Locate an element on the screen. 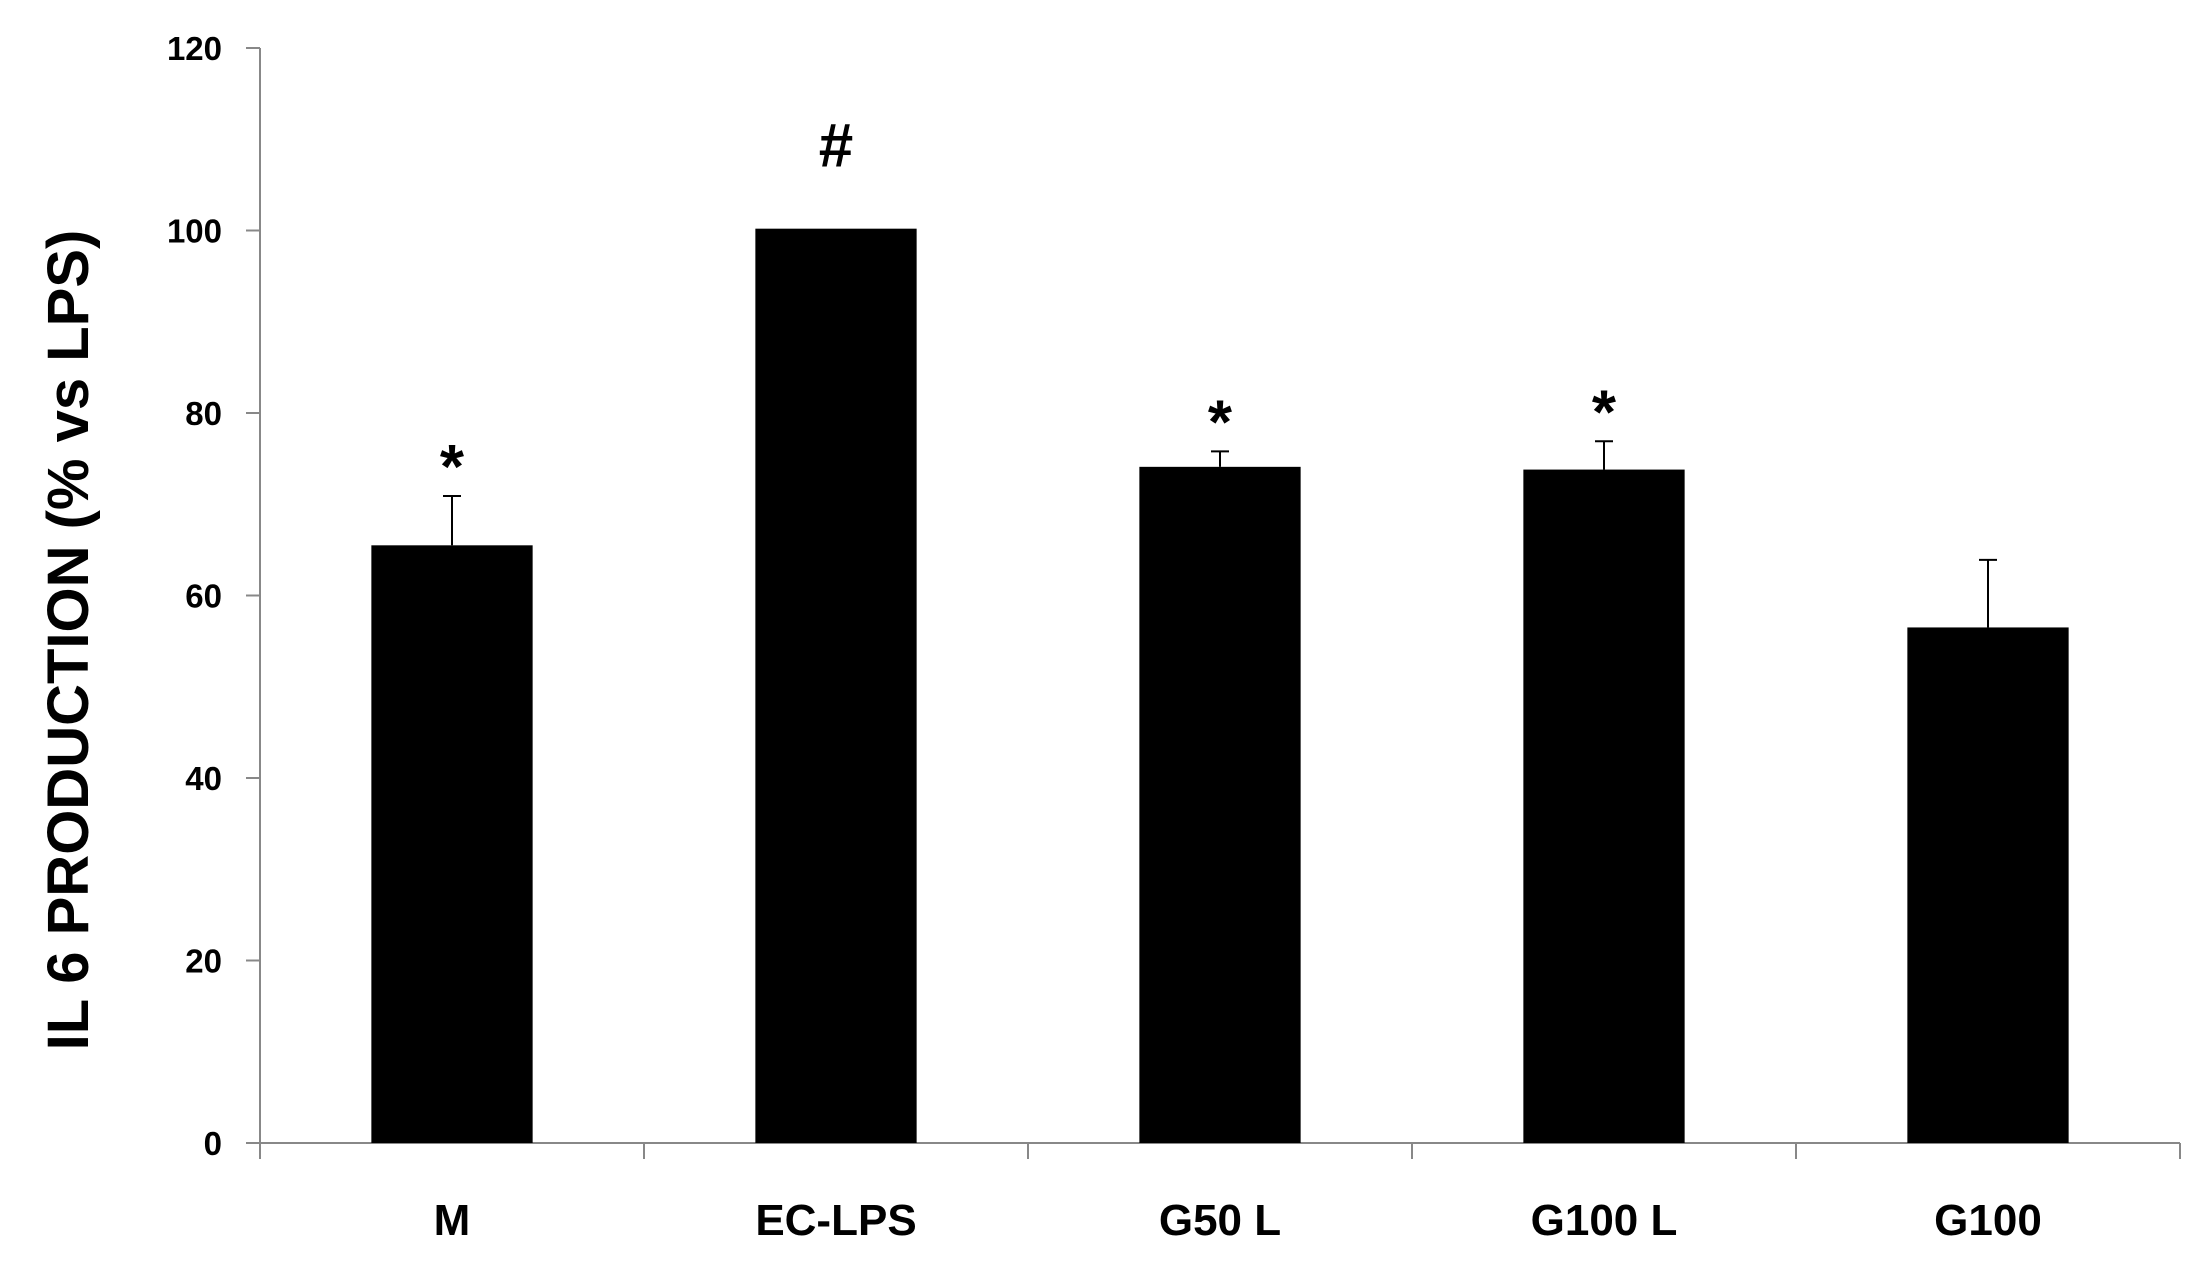 Image resolution: width=2211 pixels, height=1269 pixels. y-tick-label: 20 is located at coordinates (203, 961).